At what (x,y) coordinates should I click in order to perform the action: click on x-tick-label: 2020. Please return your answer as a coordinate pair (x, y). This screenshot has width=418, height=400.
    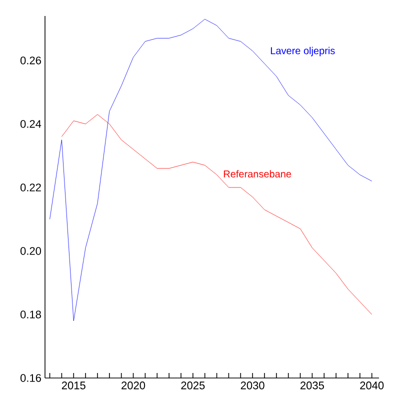
    Looking at the image, I should click on (134, 386).